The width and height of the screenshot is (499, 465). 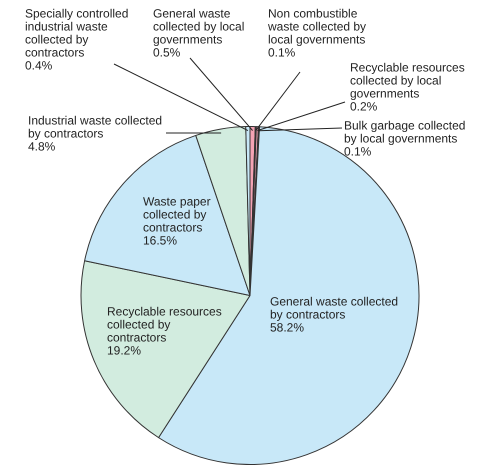 I want to click on slice-label: Waste paper collected by contractors, so click(x=177, y=214).